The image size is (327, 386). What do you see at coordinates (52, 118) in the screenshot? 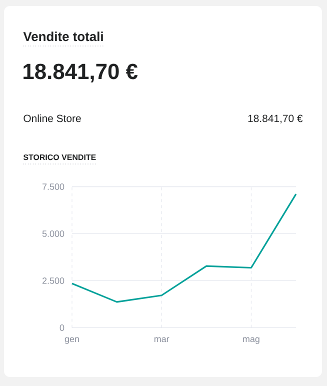
I see `text: Online Store` at bounding box center [52, 118].